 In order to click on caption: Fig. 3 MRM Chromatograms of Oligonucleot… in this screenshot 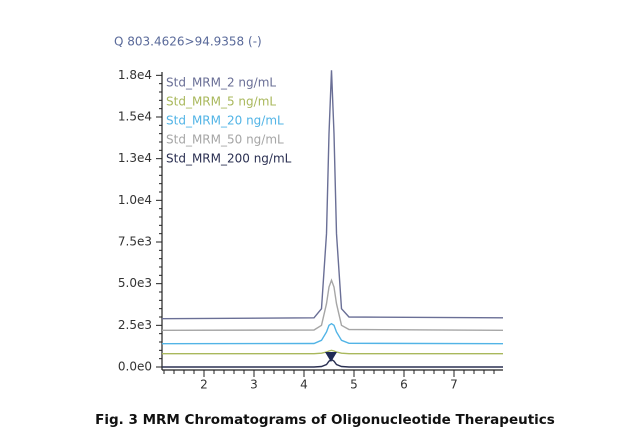, I will do `click(325, 420)`.